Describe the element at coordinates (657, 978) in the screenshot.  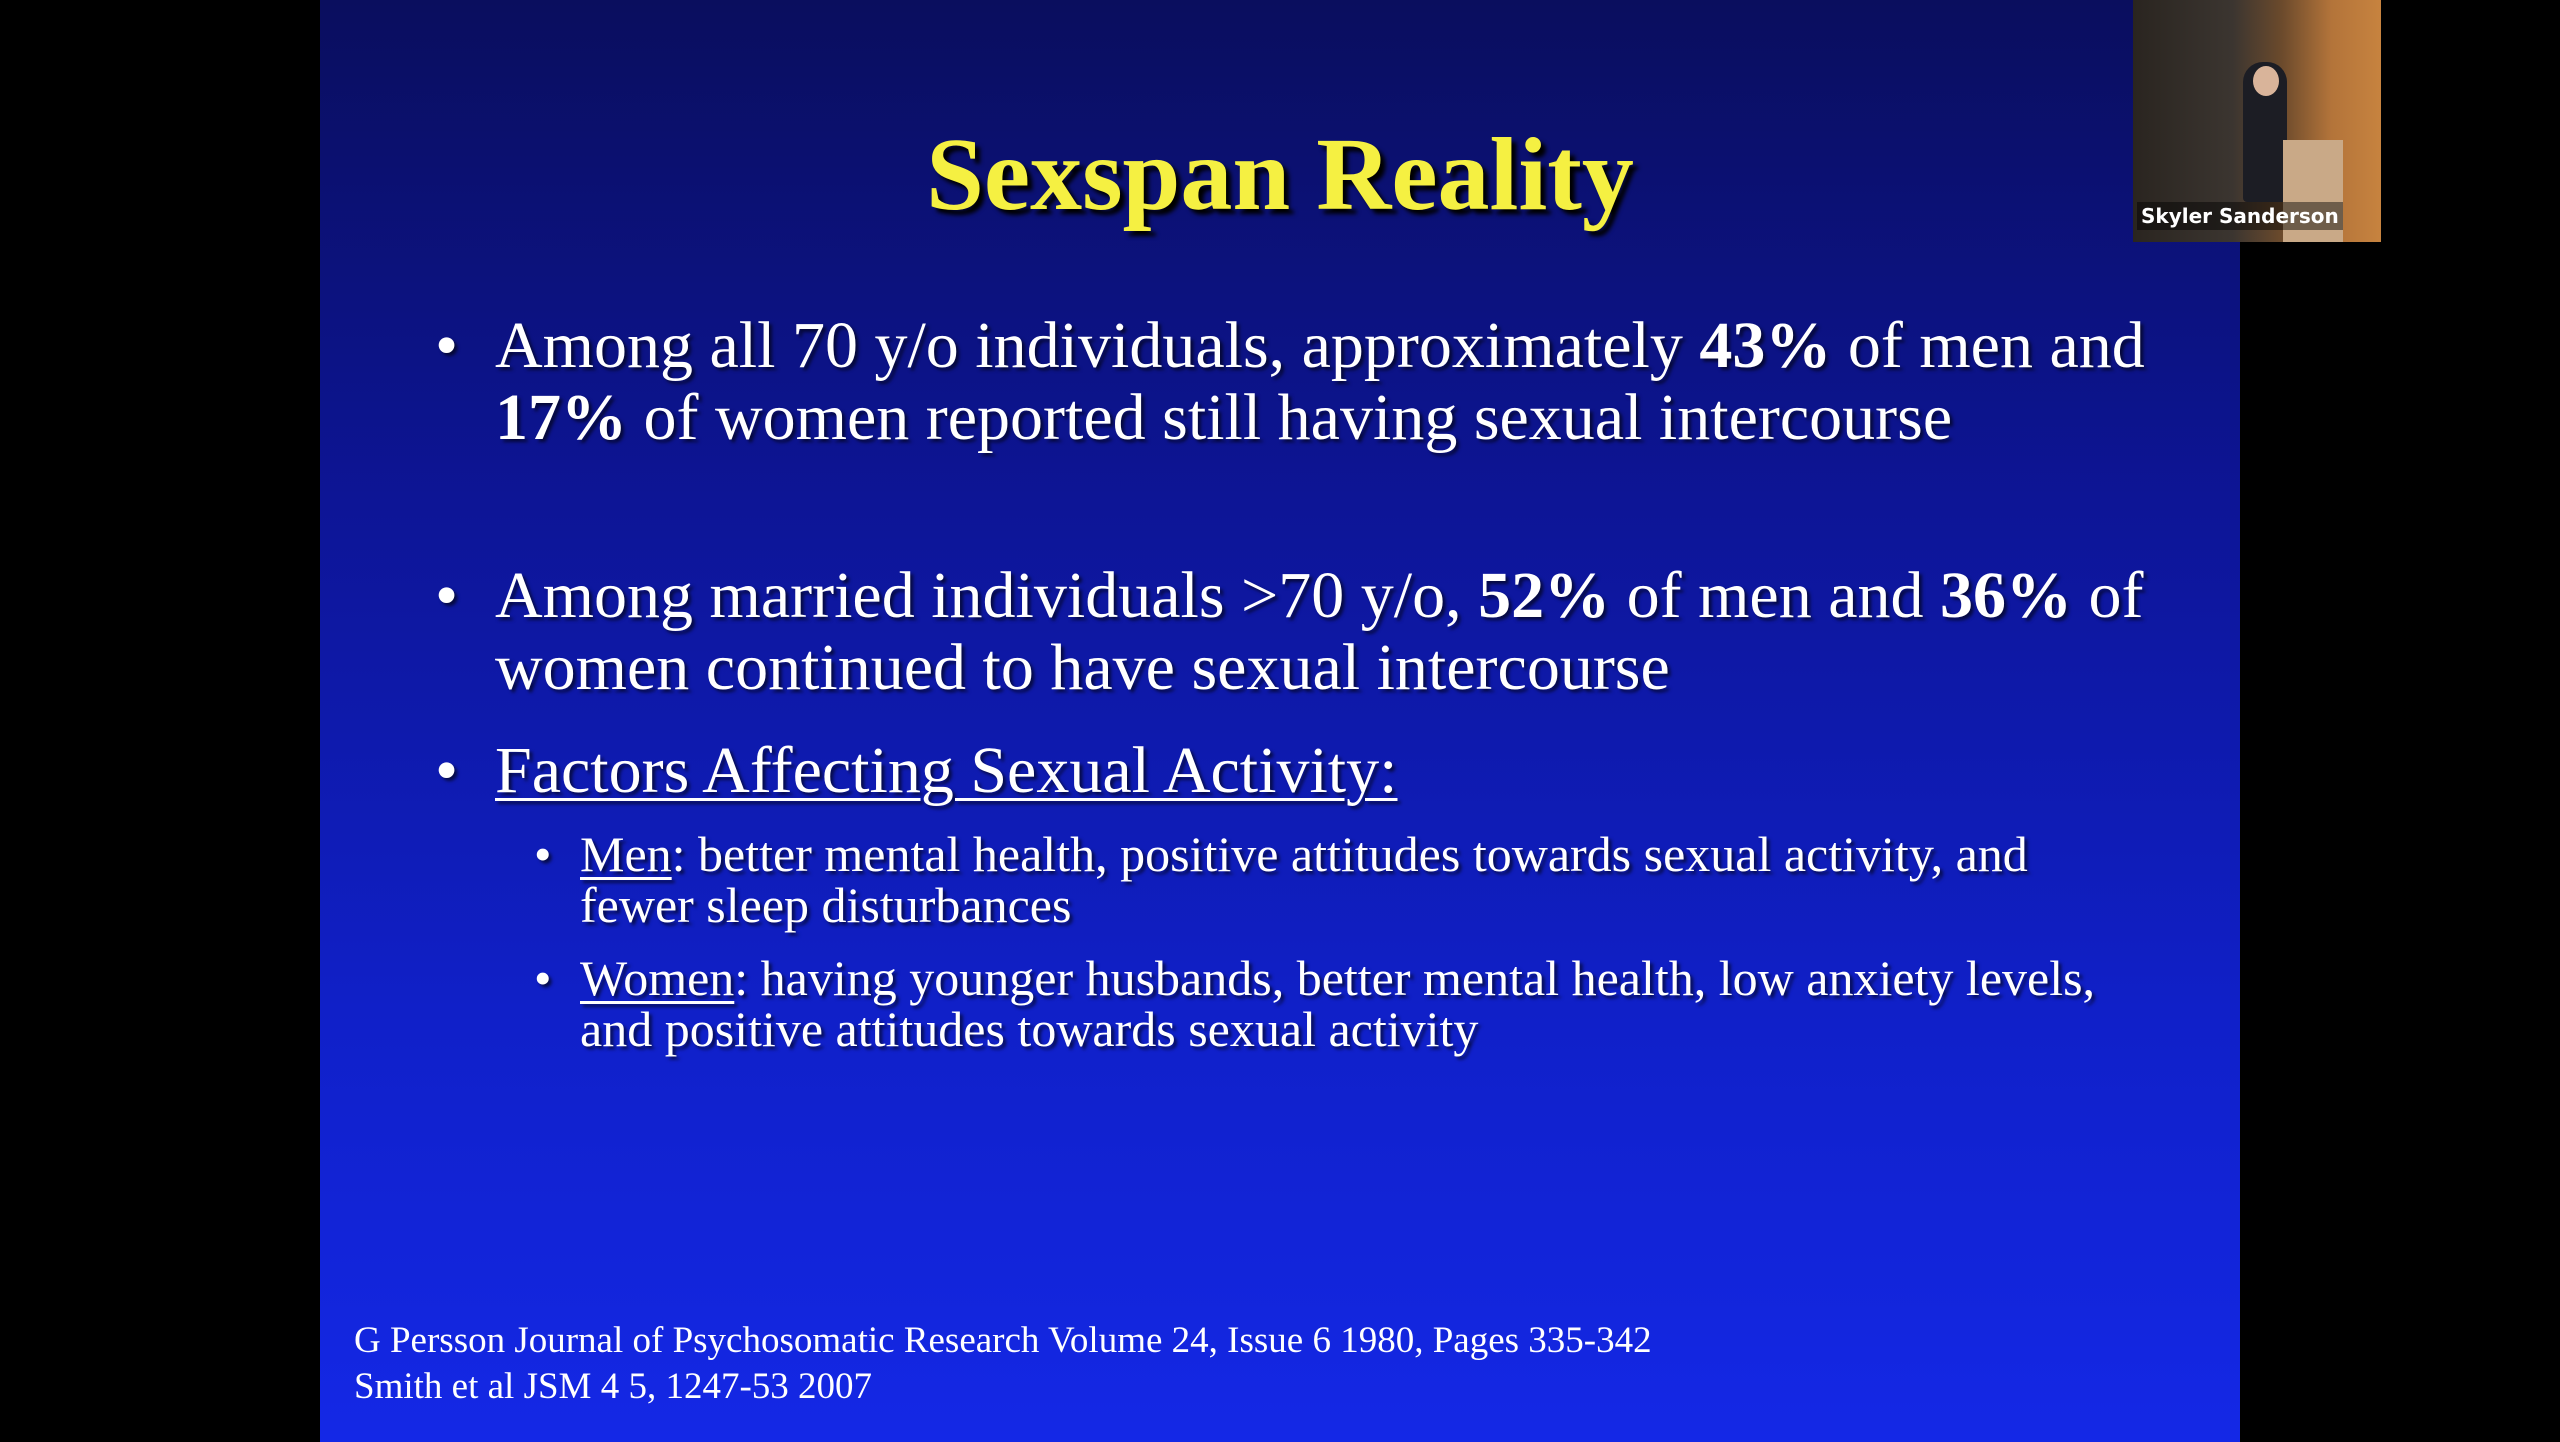
I see `text-run: Women` at that location.